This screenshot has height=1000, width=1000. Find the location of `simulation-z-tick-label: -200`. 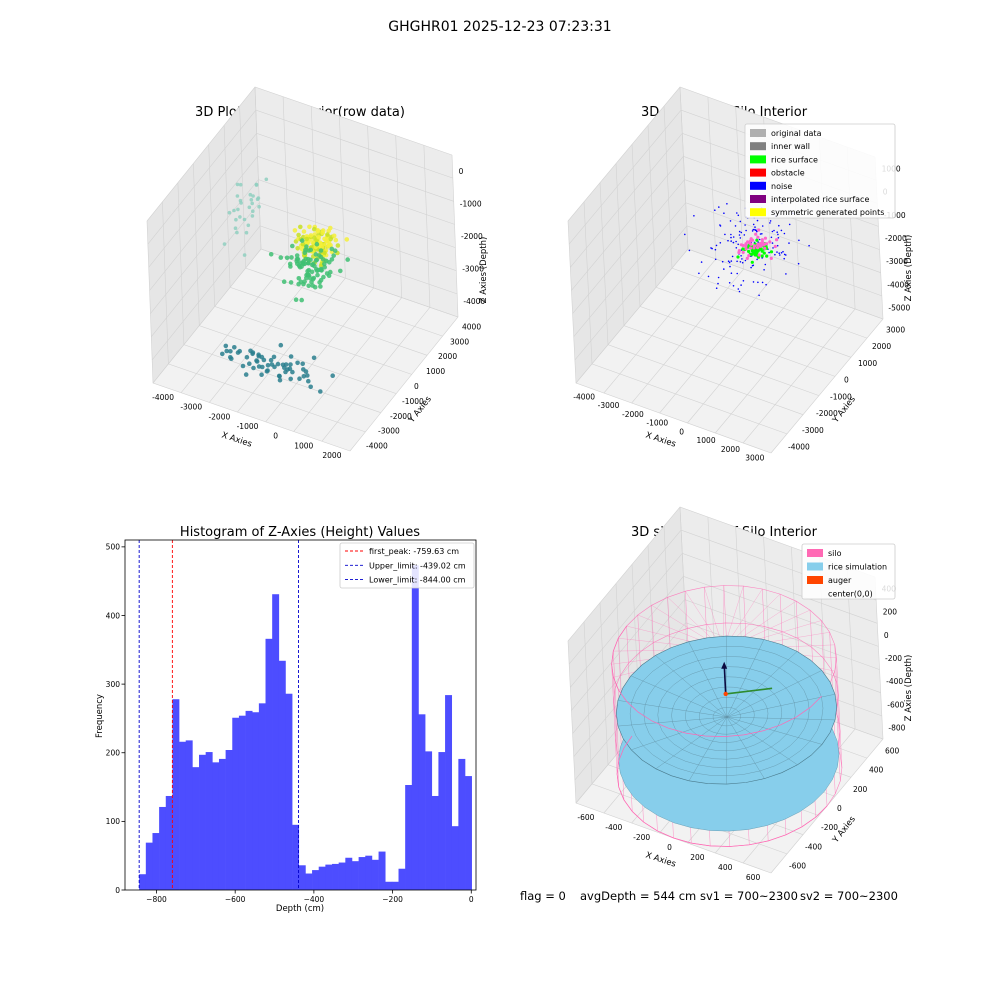

simulation-z-tick-label: -200 is located at coordinates (893, 658).